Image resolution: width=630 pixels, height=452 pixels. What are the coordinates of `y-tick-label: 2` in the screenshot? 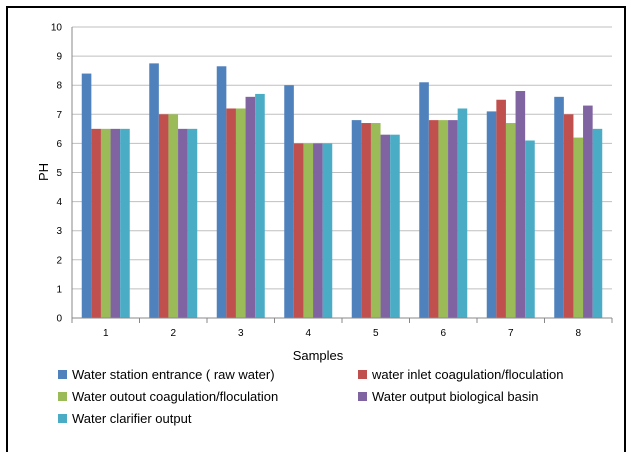 It's located at (59, 260).